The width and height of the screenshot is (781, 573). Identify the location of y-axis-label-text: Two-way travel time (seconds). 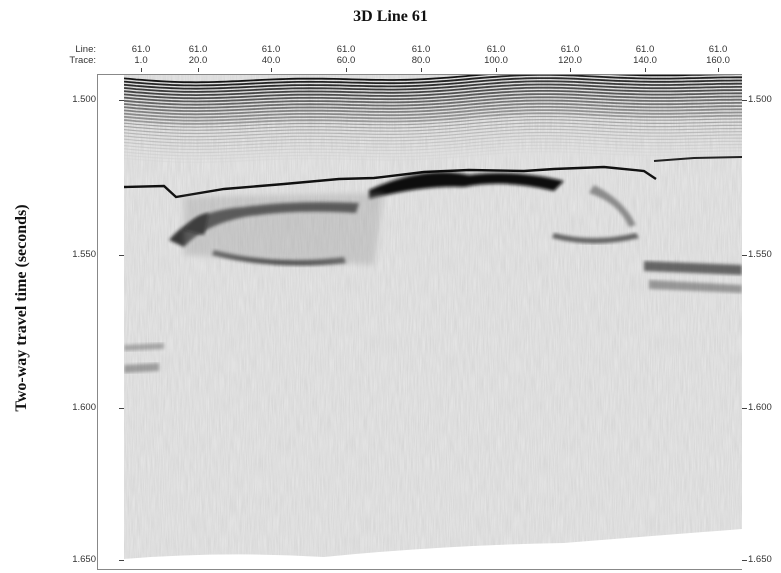
(21, 308).